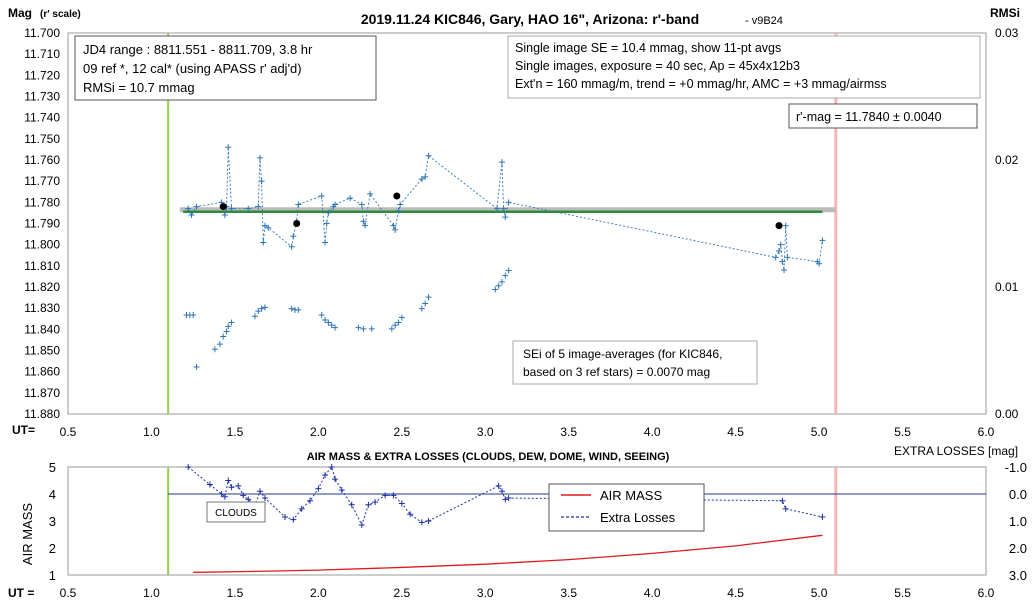  What do you see at coordinates (42, 245) in the screenshot?
I see `y-tick-label: 11.800` at bounding box center [42, 245].